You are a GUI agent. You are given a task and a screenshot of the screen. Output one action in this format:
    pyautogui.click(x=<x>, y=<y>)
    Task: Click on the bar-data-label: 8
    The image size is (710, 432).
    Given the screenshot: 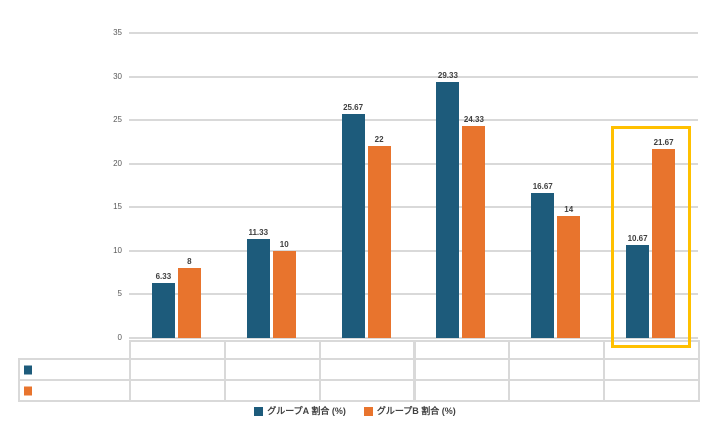 What is the action you would take?
    pyautogui.click(x=189, y=262)
    